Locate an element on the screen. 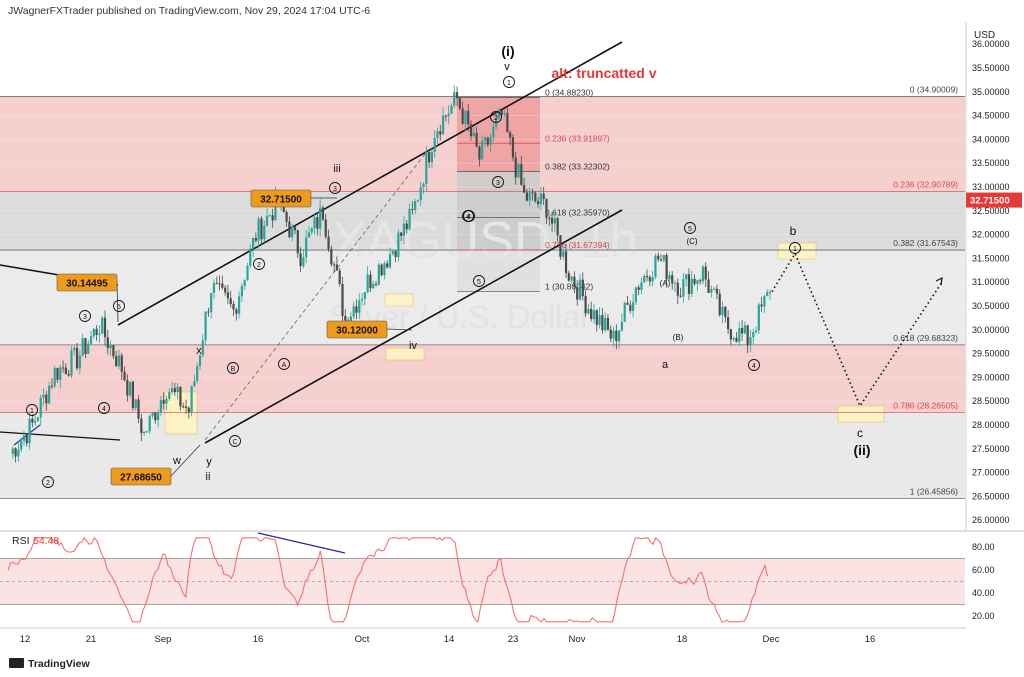 This screenshot has height=677, width=1024. x-tick-label: Dec is located at coordinates (771, 639).